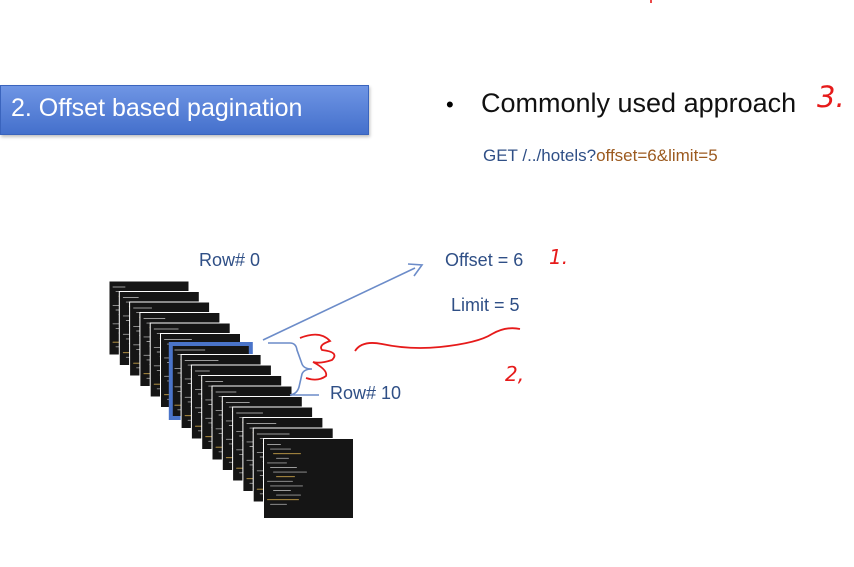 Image resolution: width=854 pixels, height=567 pixels. What do you see at coordinates (415, 270) in the screenshot?
I see `offset-arrow-head` at bounding box center [415, 270].